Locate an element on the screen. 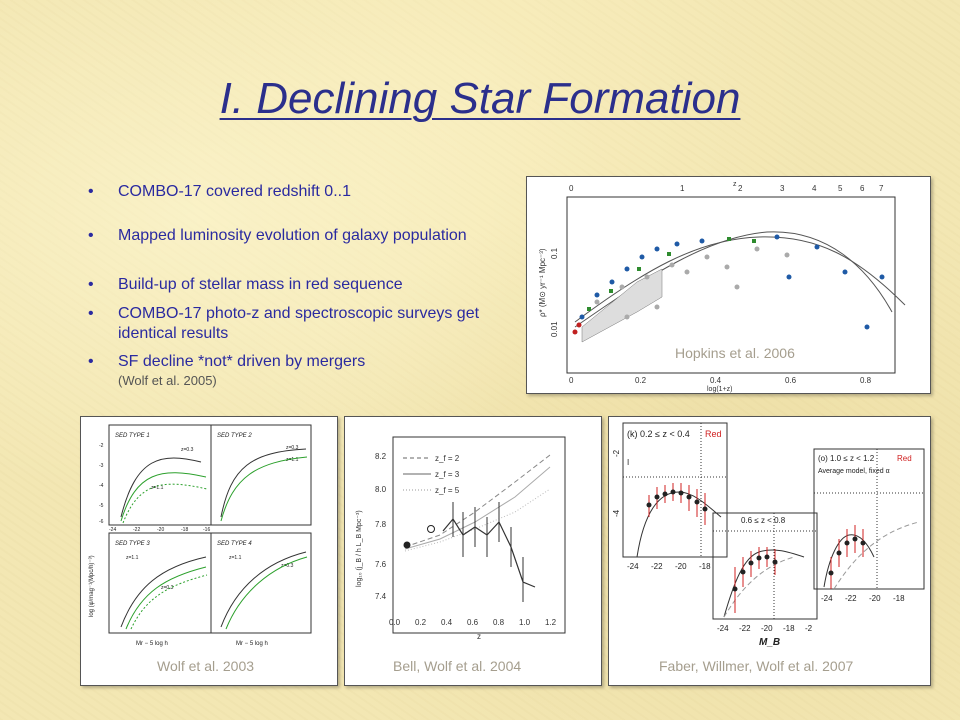 The height and width of the screenshot is (720, 960). model-line is located at coordinates (477, 520).